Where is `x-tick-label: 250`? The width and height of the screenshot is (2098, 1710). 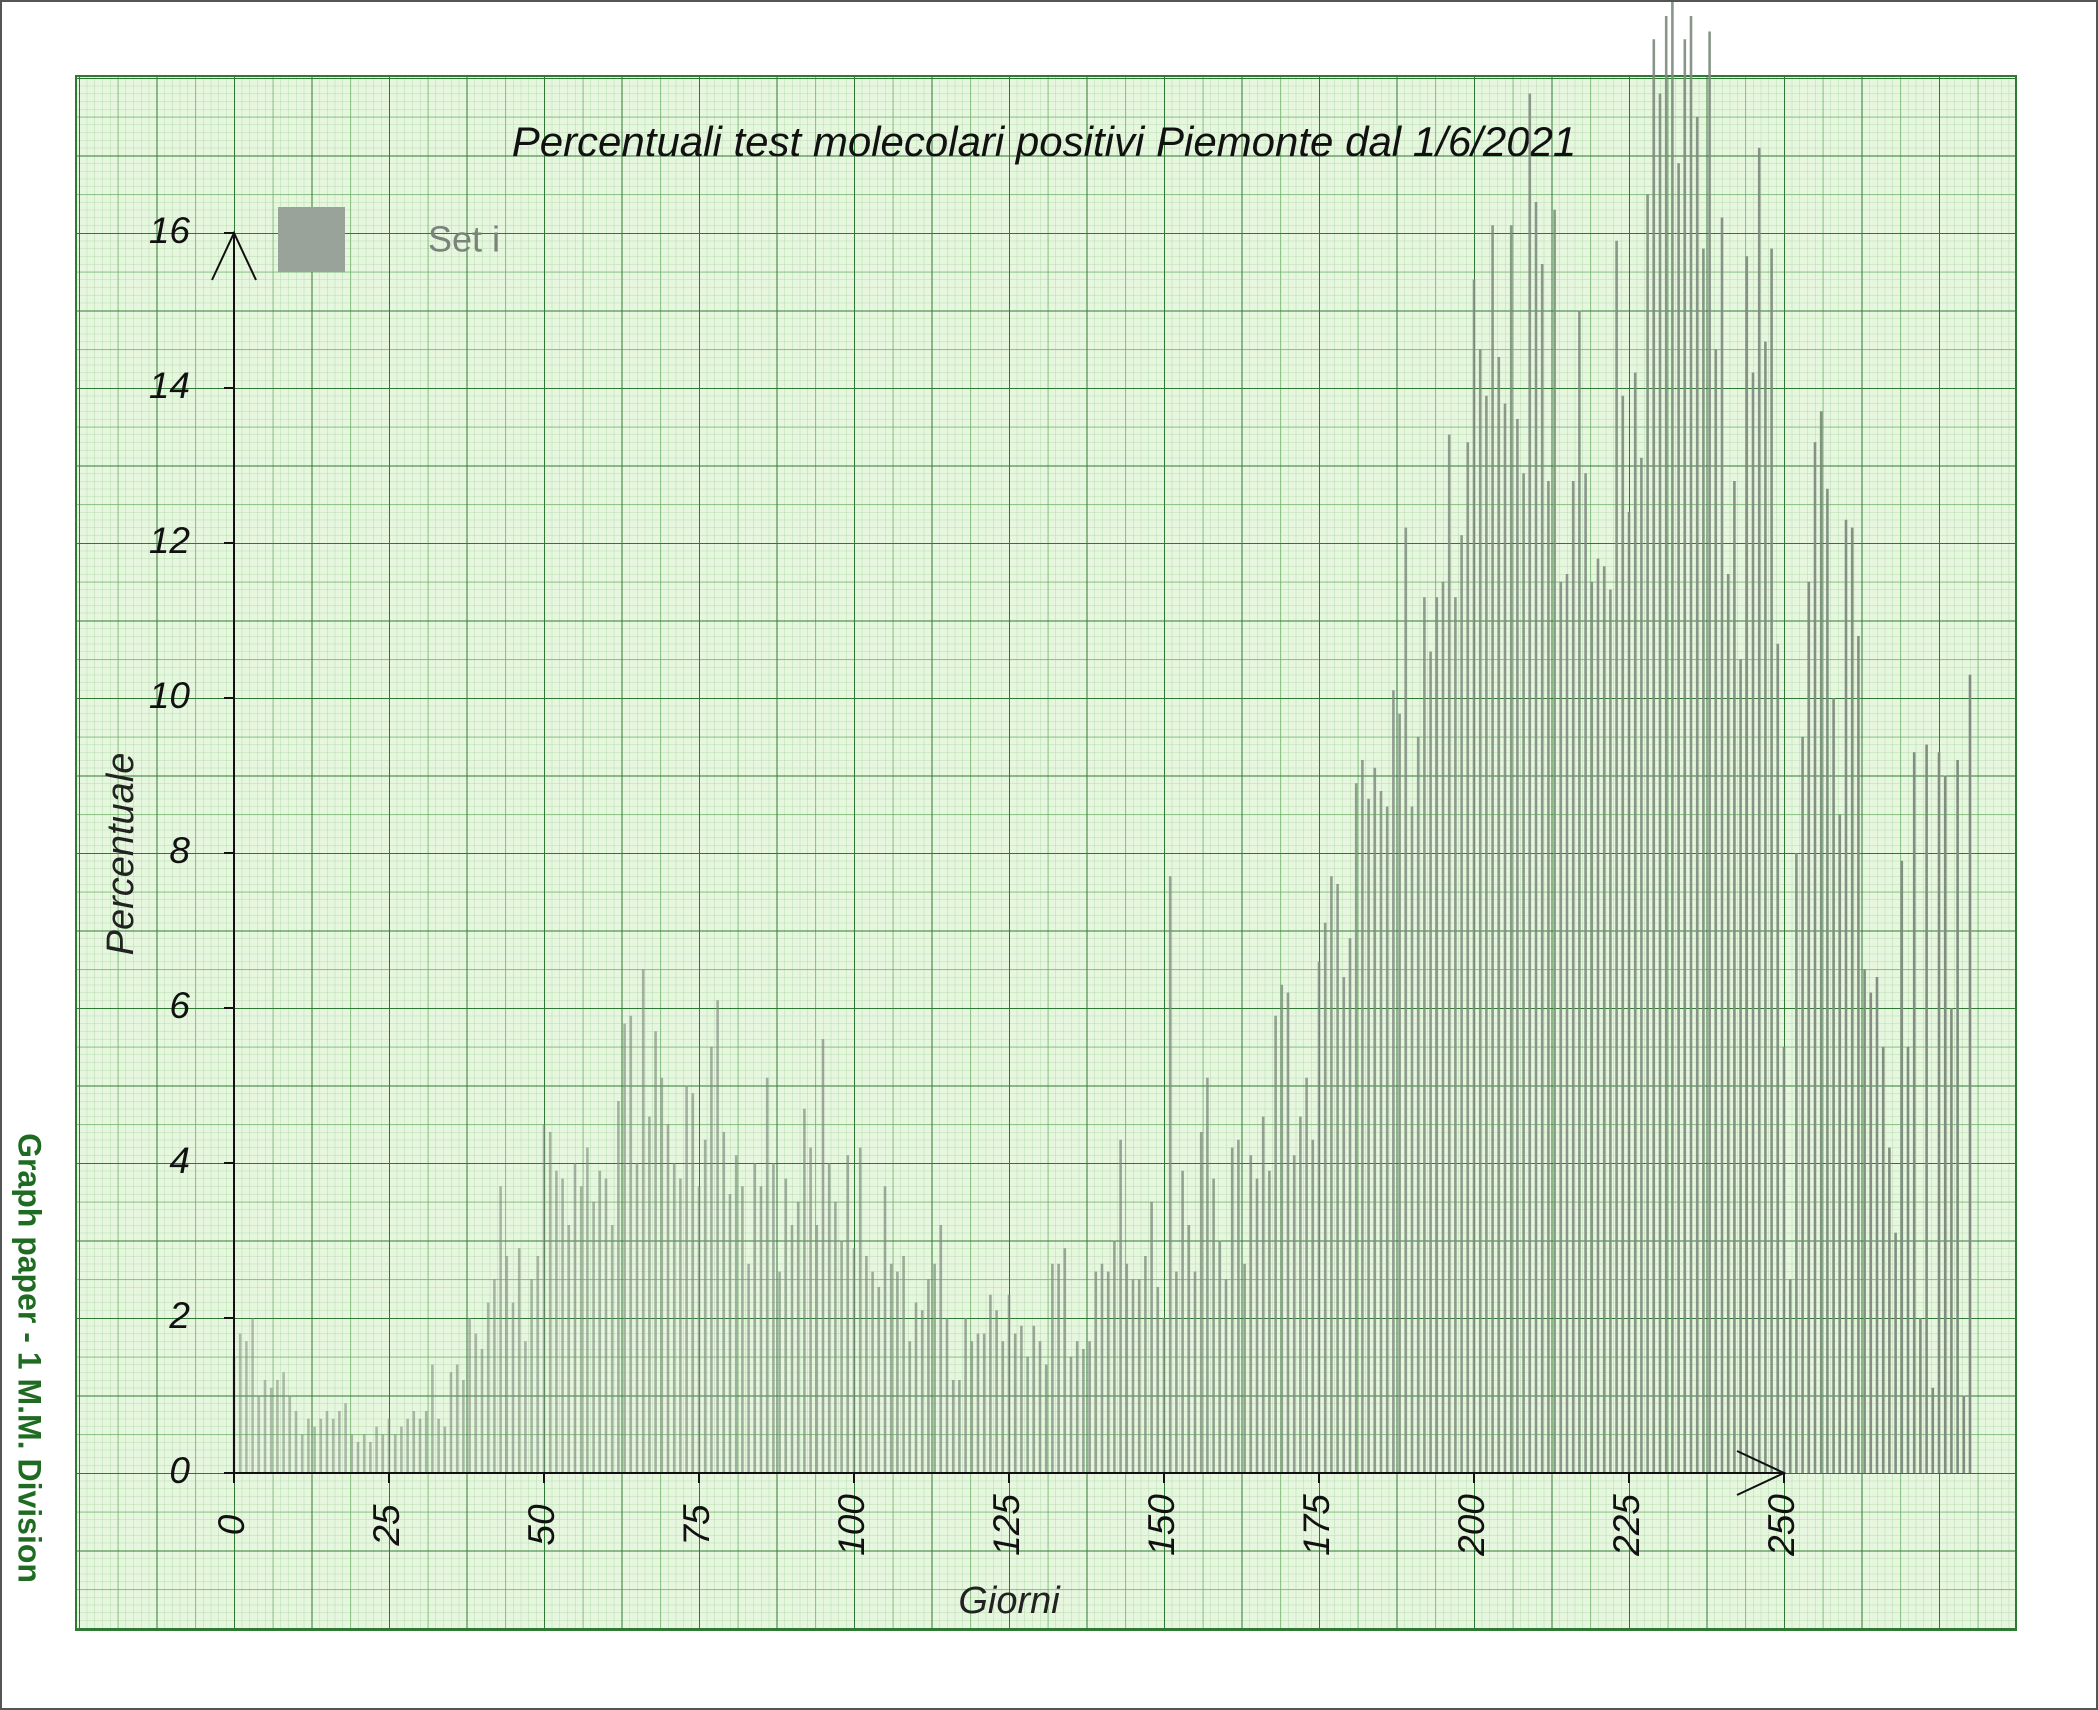 x-tick-label: 250 is located at coordinates (1781, 1525).